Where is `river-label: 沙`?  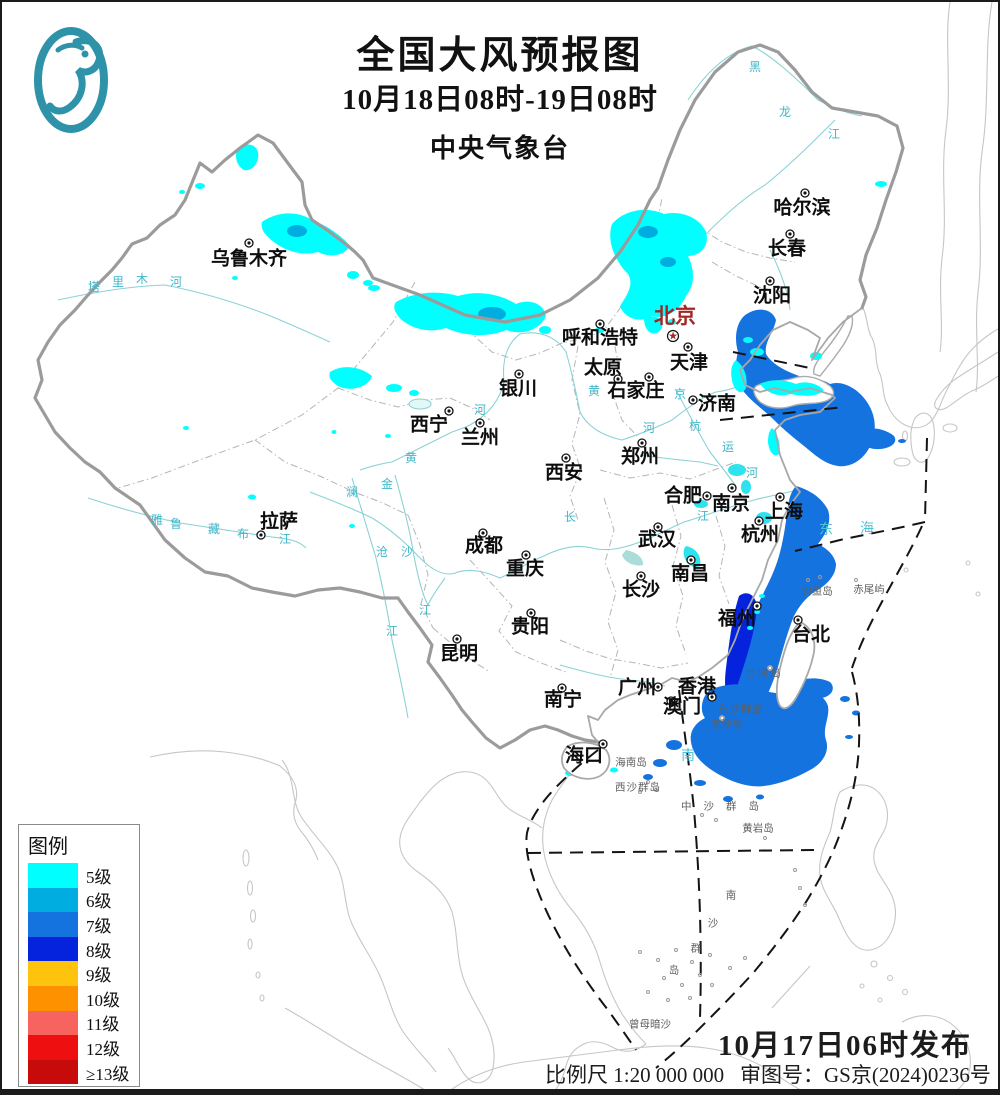 river-label: 沙 is located at coordinates (407, 552).